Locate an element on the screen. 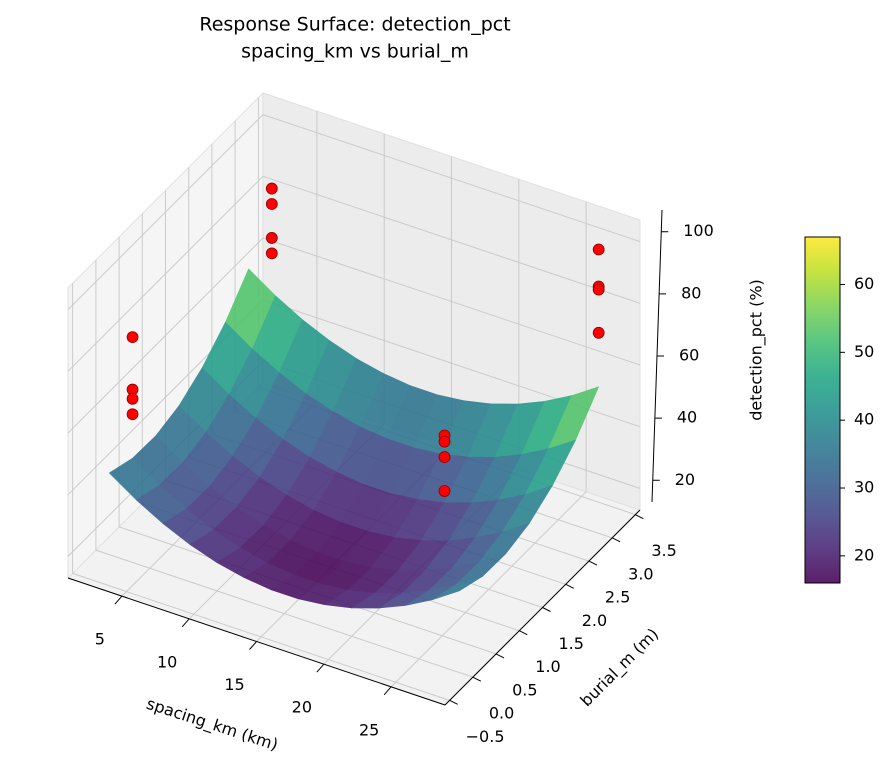  colorbar-tick-label: 40 is located at coordinates (864, 419).